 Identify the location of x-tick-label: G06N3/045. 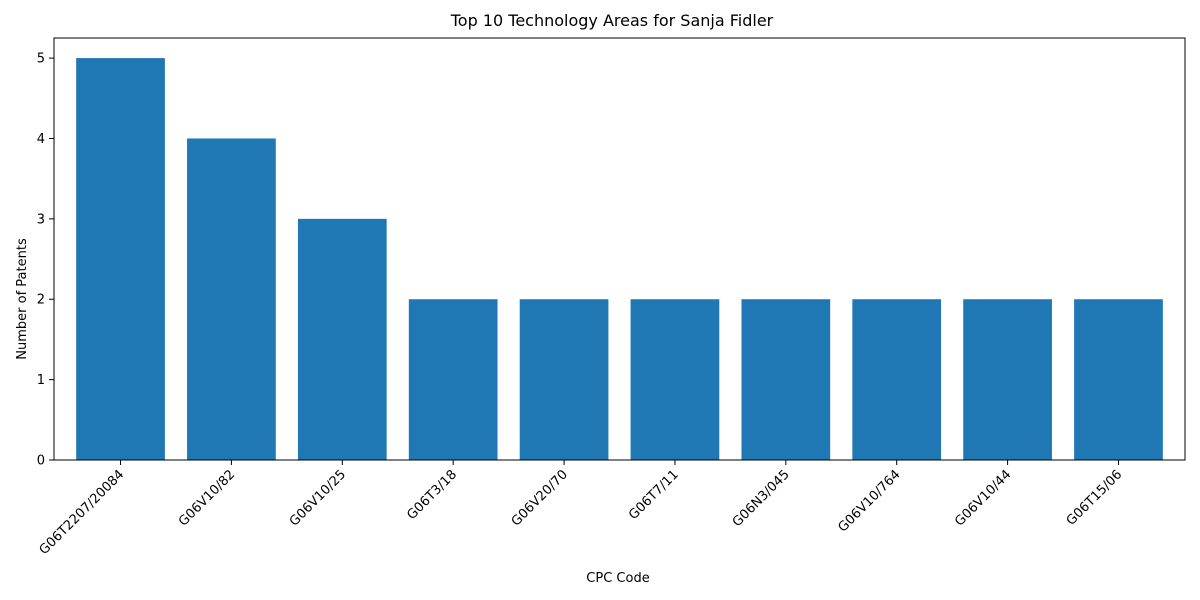
(761, 498).